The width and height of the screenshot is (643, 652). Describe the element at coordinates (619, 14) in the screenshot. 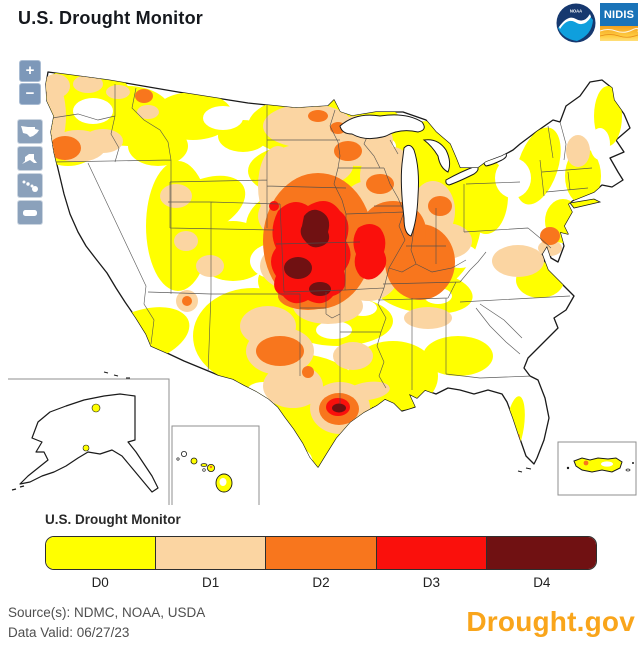

I see `nidis-logo-text: NIDIS` at that location.